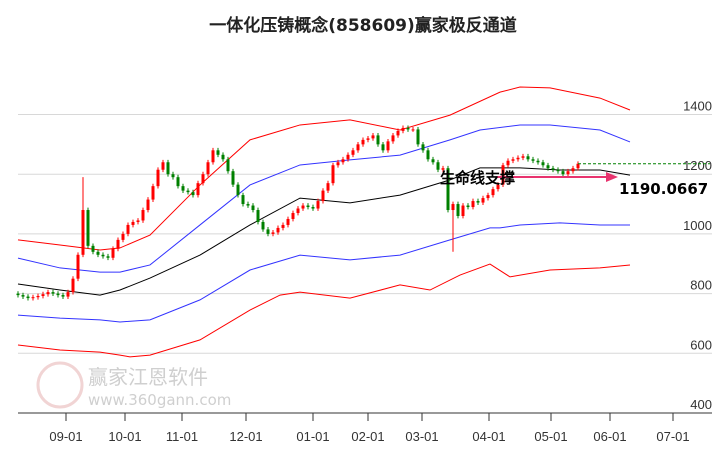 The height and width of the screenshot is (450, 726). I want to click on y-tick-label: 1200, so click(697, 165).